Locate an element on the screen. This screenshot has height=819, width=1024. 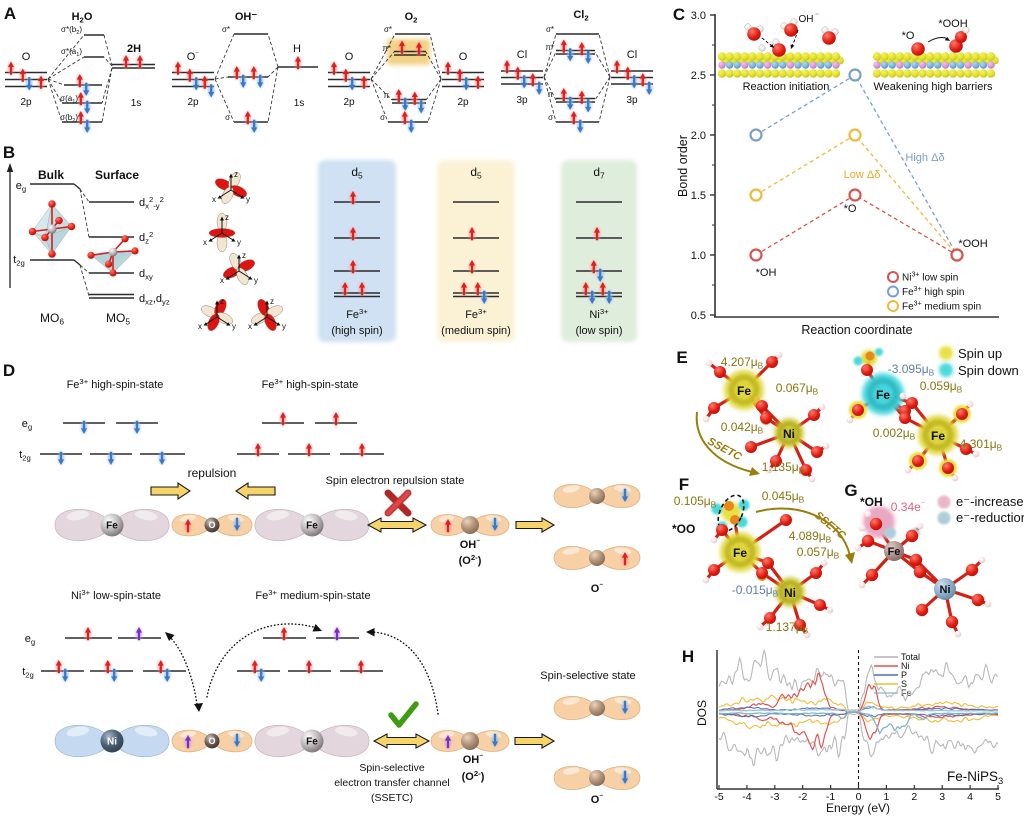
svg-text: OH⁻​ is located at coordinates (470, 544).